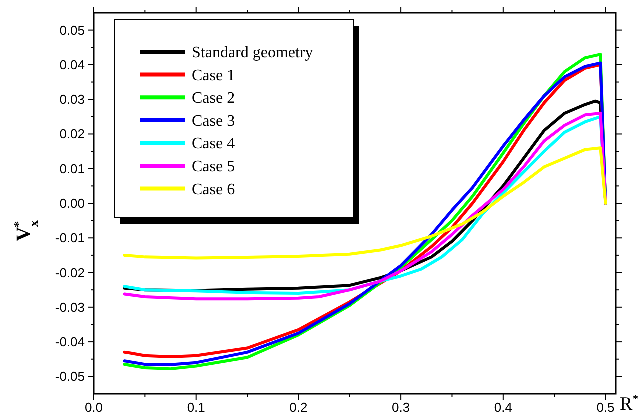 The width and height of the screenshot is (643, 415). What do you see at coordinates (629, 403) in the screenshot?
I see `x-axis-title: R$^{*}$` at bounding box center [629, 403].